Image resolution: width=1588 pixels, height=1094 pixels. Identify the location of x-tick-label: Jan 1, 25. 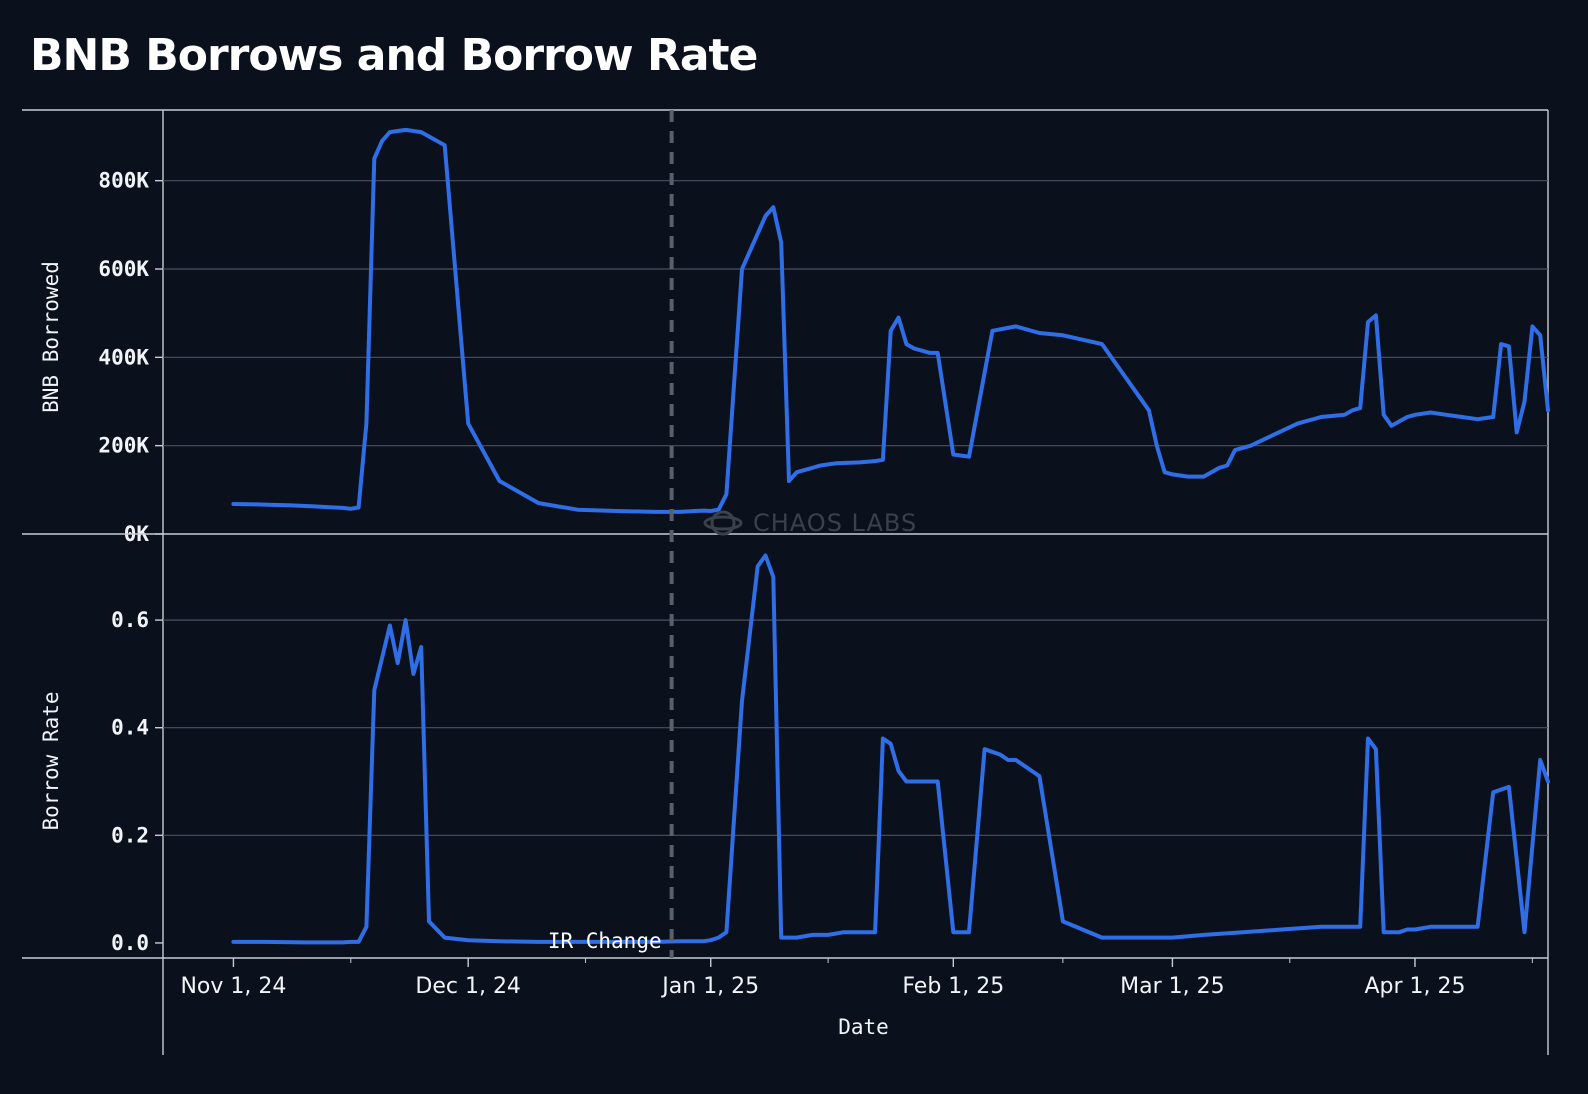
(709, 986).